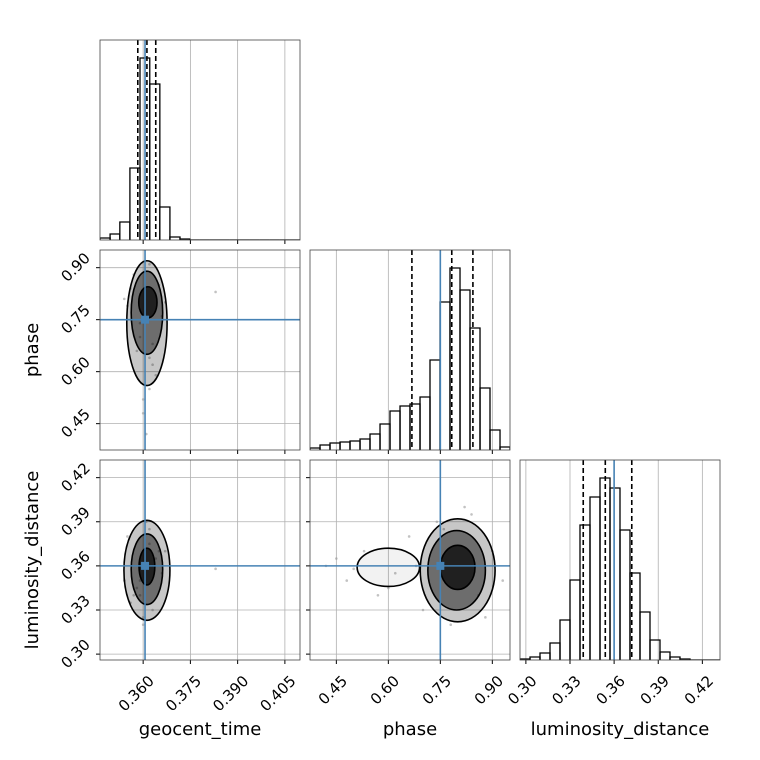 The height and width of the screenshot is (760, 760). I want to click on x-tick-label: 0.75, so click(437, 690).